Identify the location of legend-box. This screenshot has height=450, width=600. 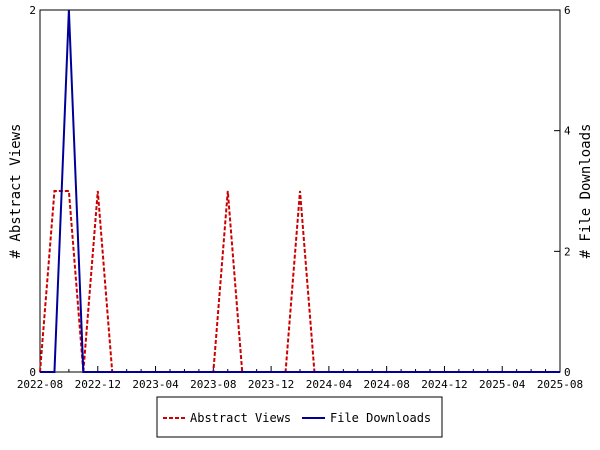
(299, 417).